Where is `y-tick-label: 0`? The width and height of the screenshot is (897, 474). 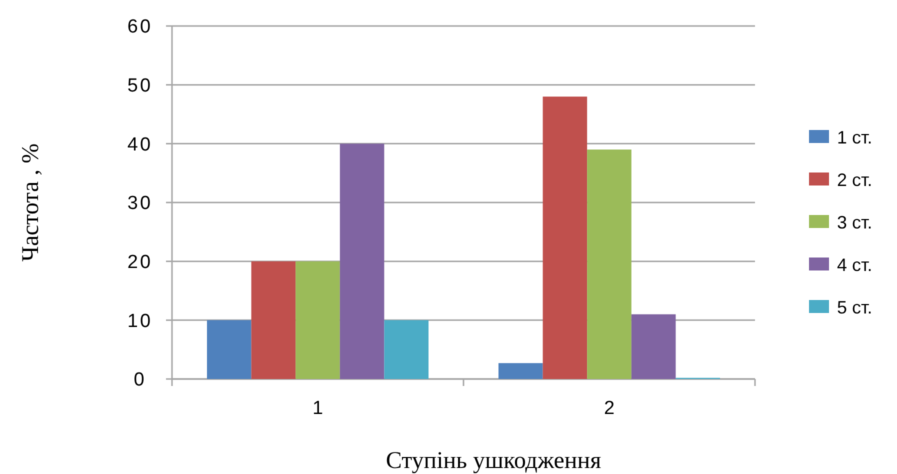 y-tick-label: 0 is located at coordinates (140, 380).